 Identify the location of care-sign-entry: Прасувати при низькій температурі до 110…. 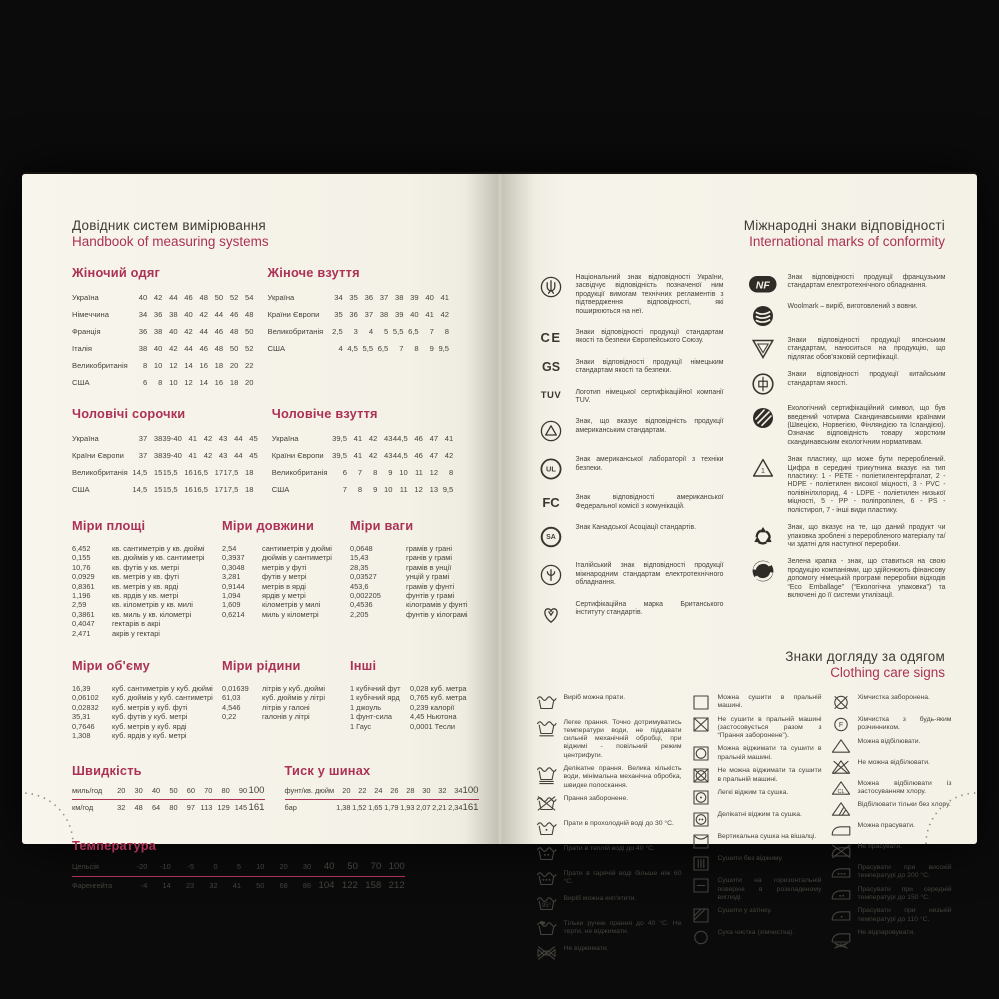
(891, 915).